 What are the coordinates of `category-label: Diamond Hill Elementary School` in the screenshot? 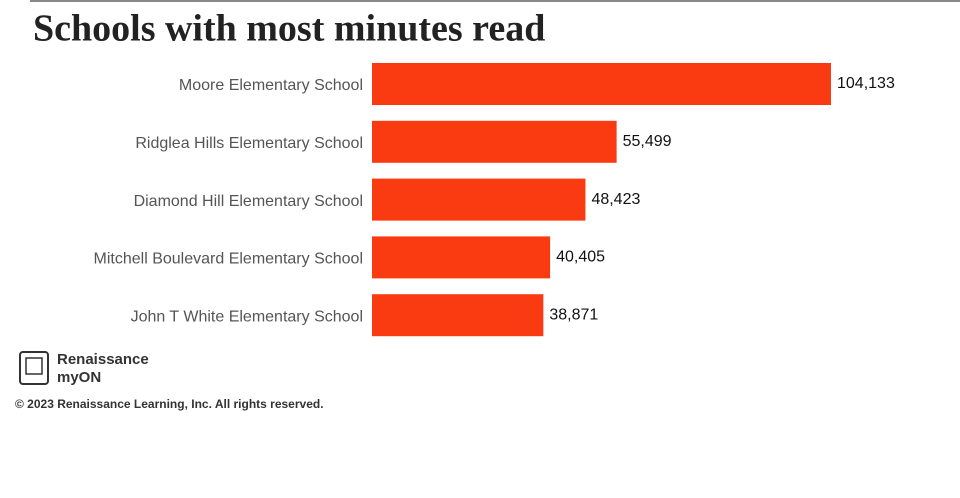 It's located at (248, 201).